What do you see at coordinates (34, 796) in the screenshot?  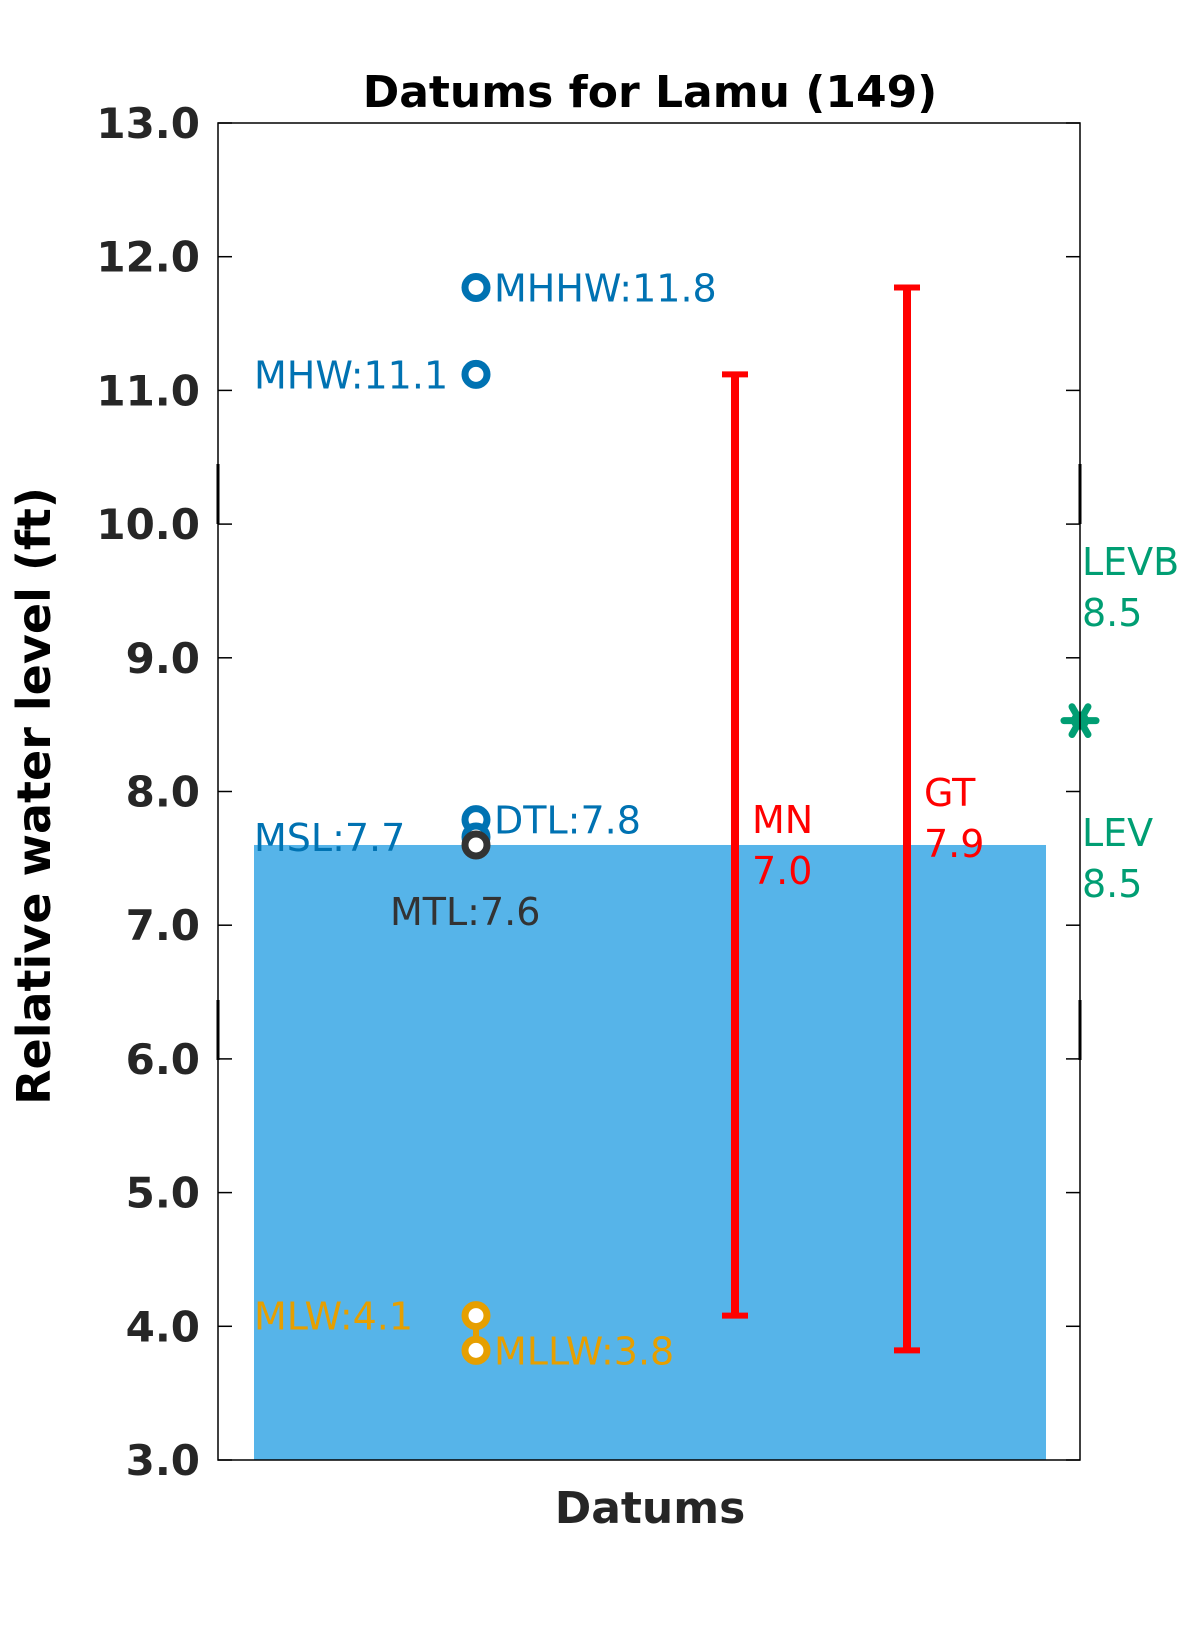 I see `y-axis-label: Relative water level (ft)` at bounding box center [34, 796].